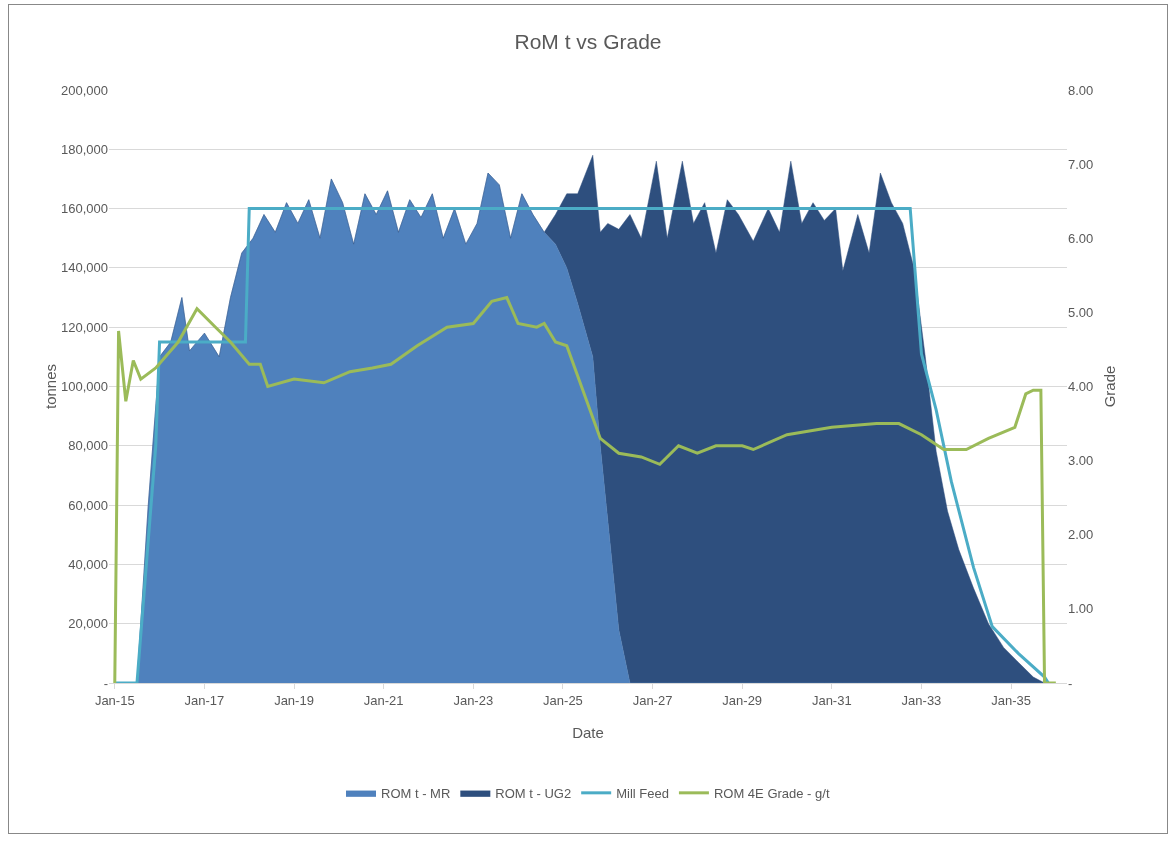  I want to click on x-tick-label: Jan-31, so click(831, 700).